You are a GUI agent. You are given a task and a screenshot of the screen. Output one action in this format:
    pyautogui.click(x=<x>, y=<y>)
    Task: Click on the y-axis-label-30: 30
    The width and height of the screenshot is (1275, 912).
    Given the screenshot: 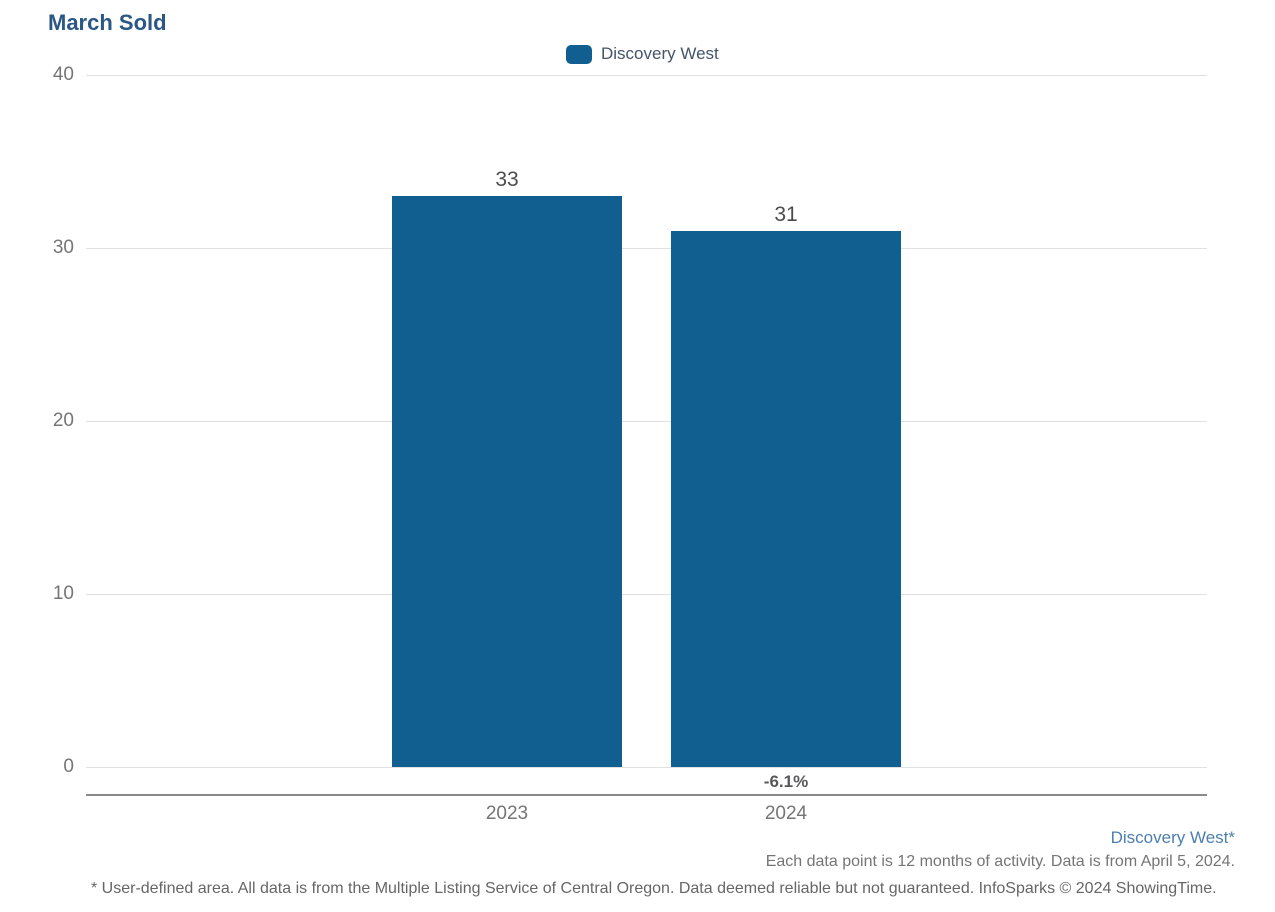 What is the action you would take?
    pyautogui.click(x=63, y=247)
    